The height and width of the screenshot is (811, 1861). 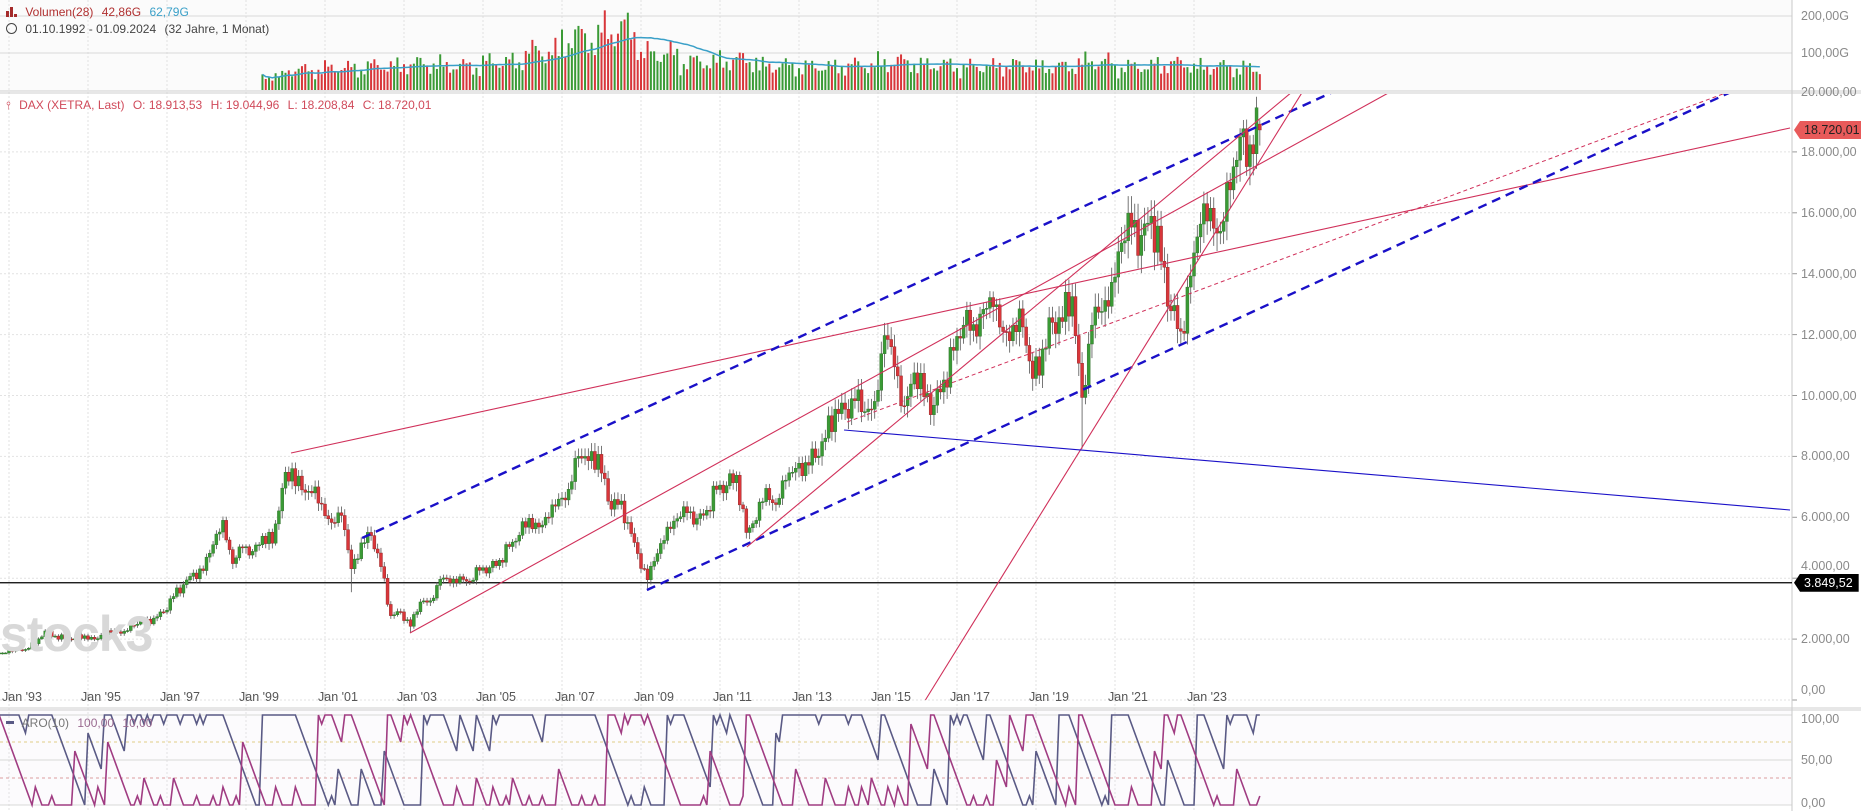 What do you see at coordinates (896, 757) in the screenshot?
I see `aro-panel` at bounding box center [896, 757].